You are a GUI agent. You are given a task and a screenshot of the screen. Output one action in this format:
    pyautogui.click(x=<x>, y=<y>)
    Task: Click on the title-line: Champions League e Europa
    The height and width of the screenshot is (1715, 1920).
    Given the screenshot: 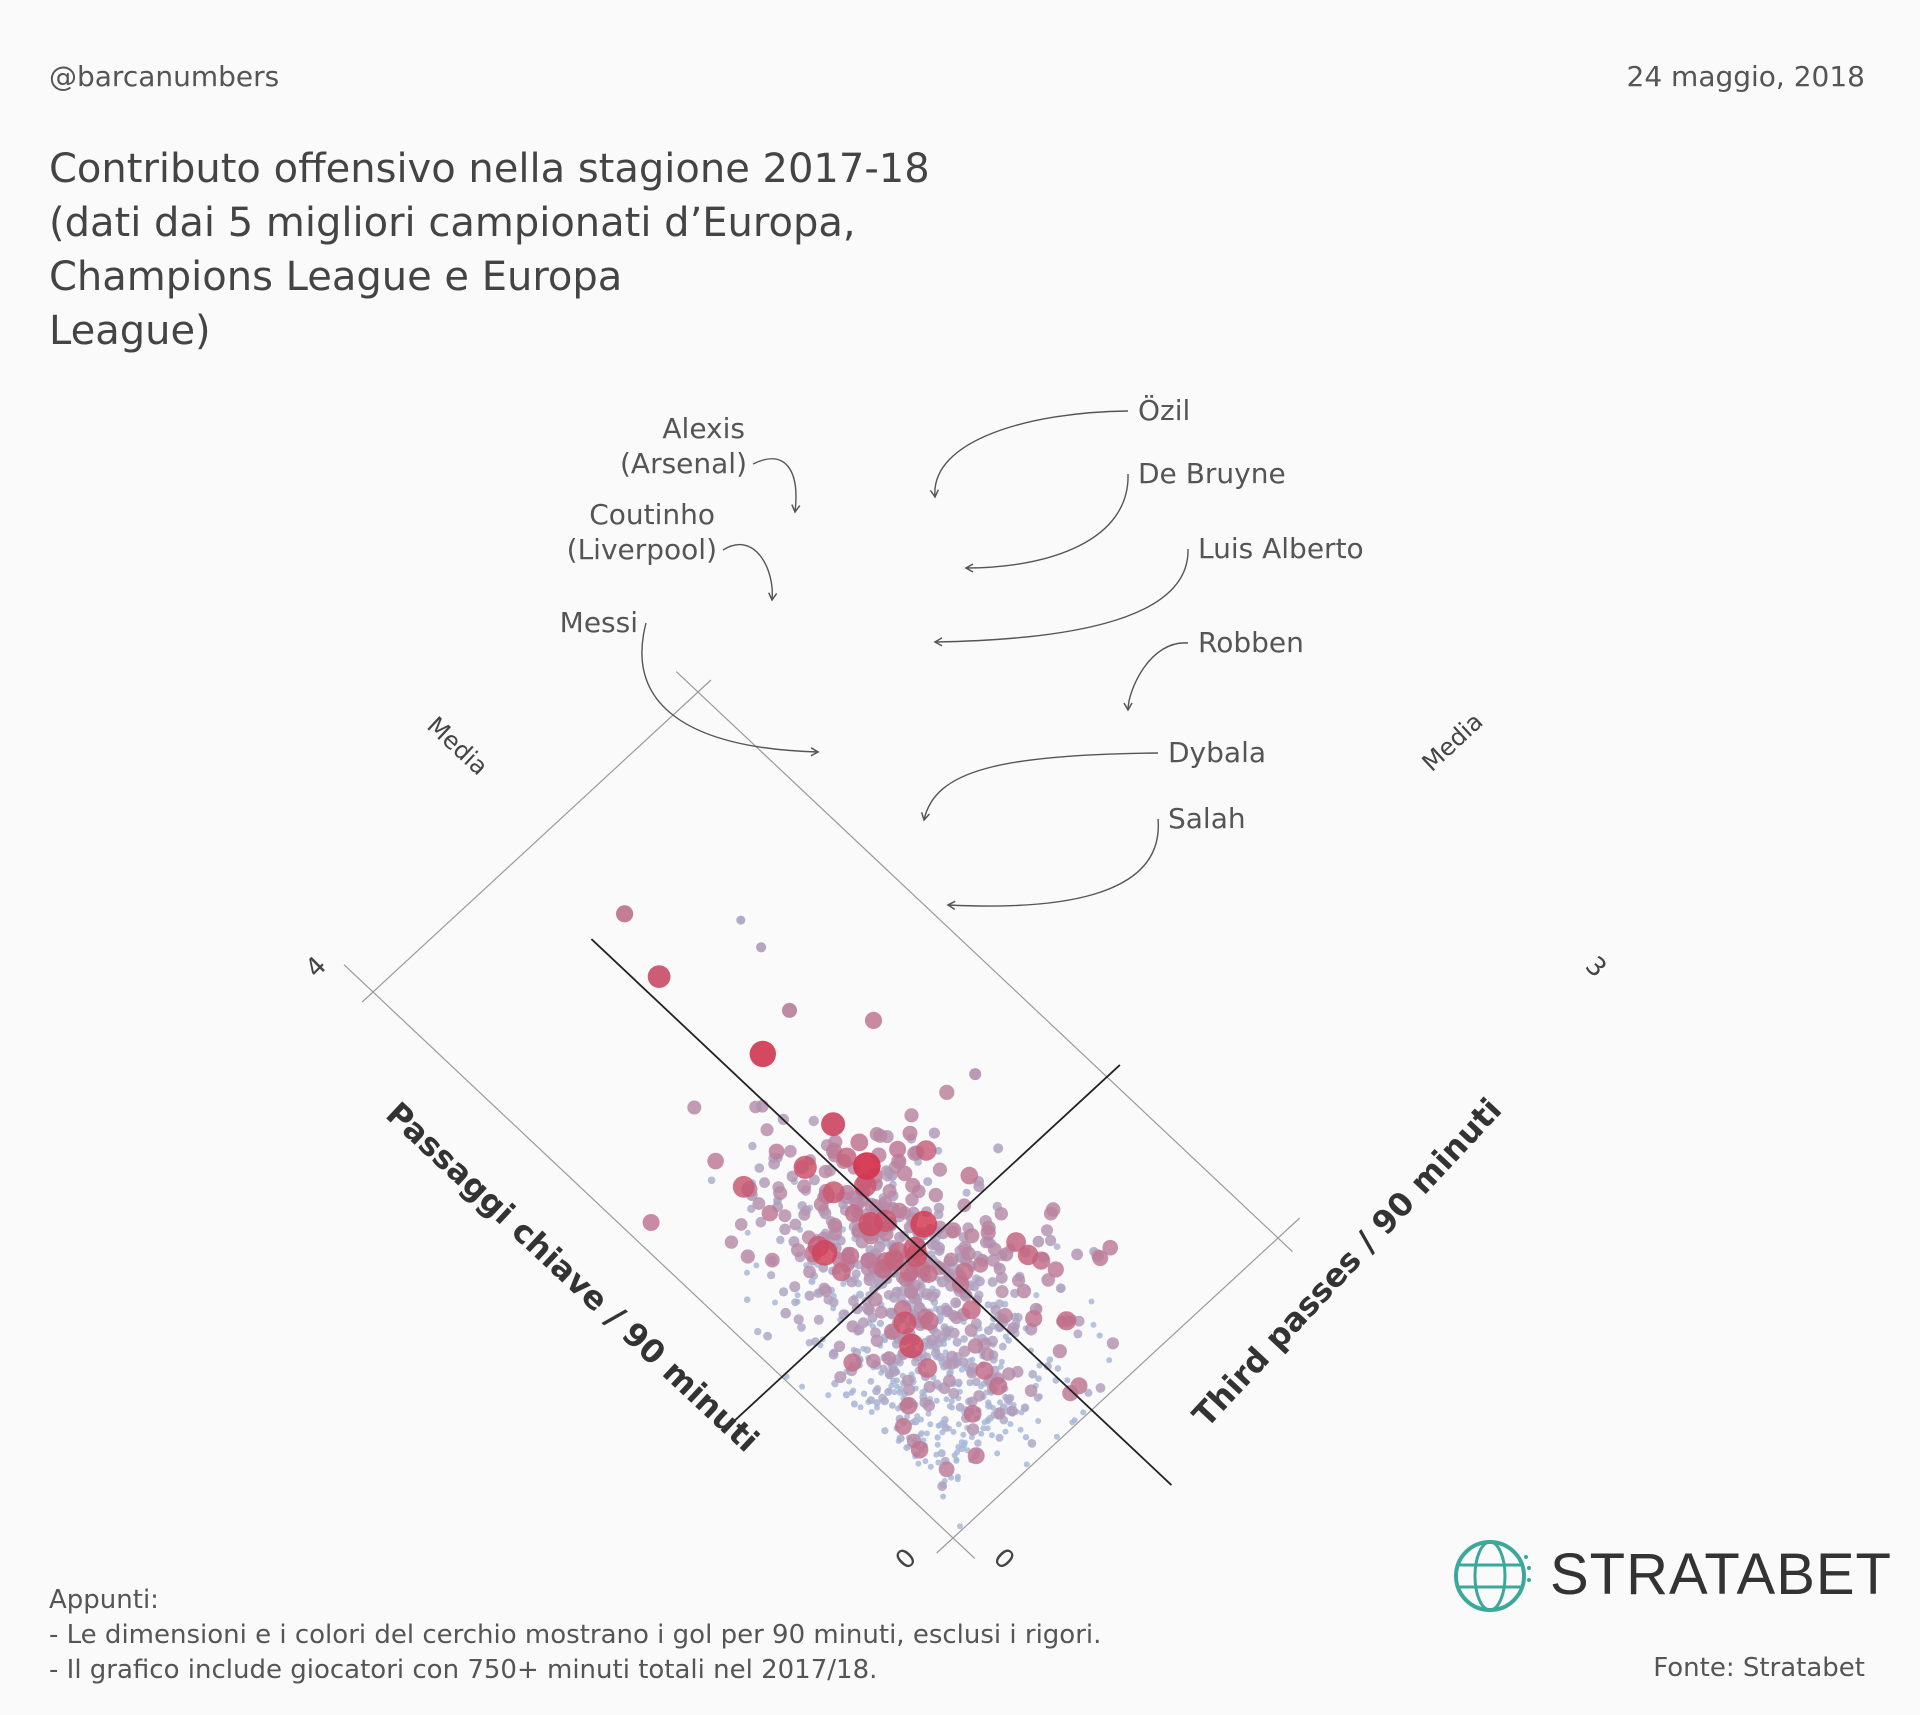 What is the action you would take?
    pyautogui.click(x=336, y=277)
    